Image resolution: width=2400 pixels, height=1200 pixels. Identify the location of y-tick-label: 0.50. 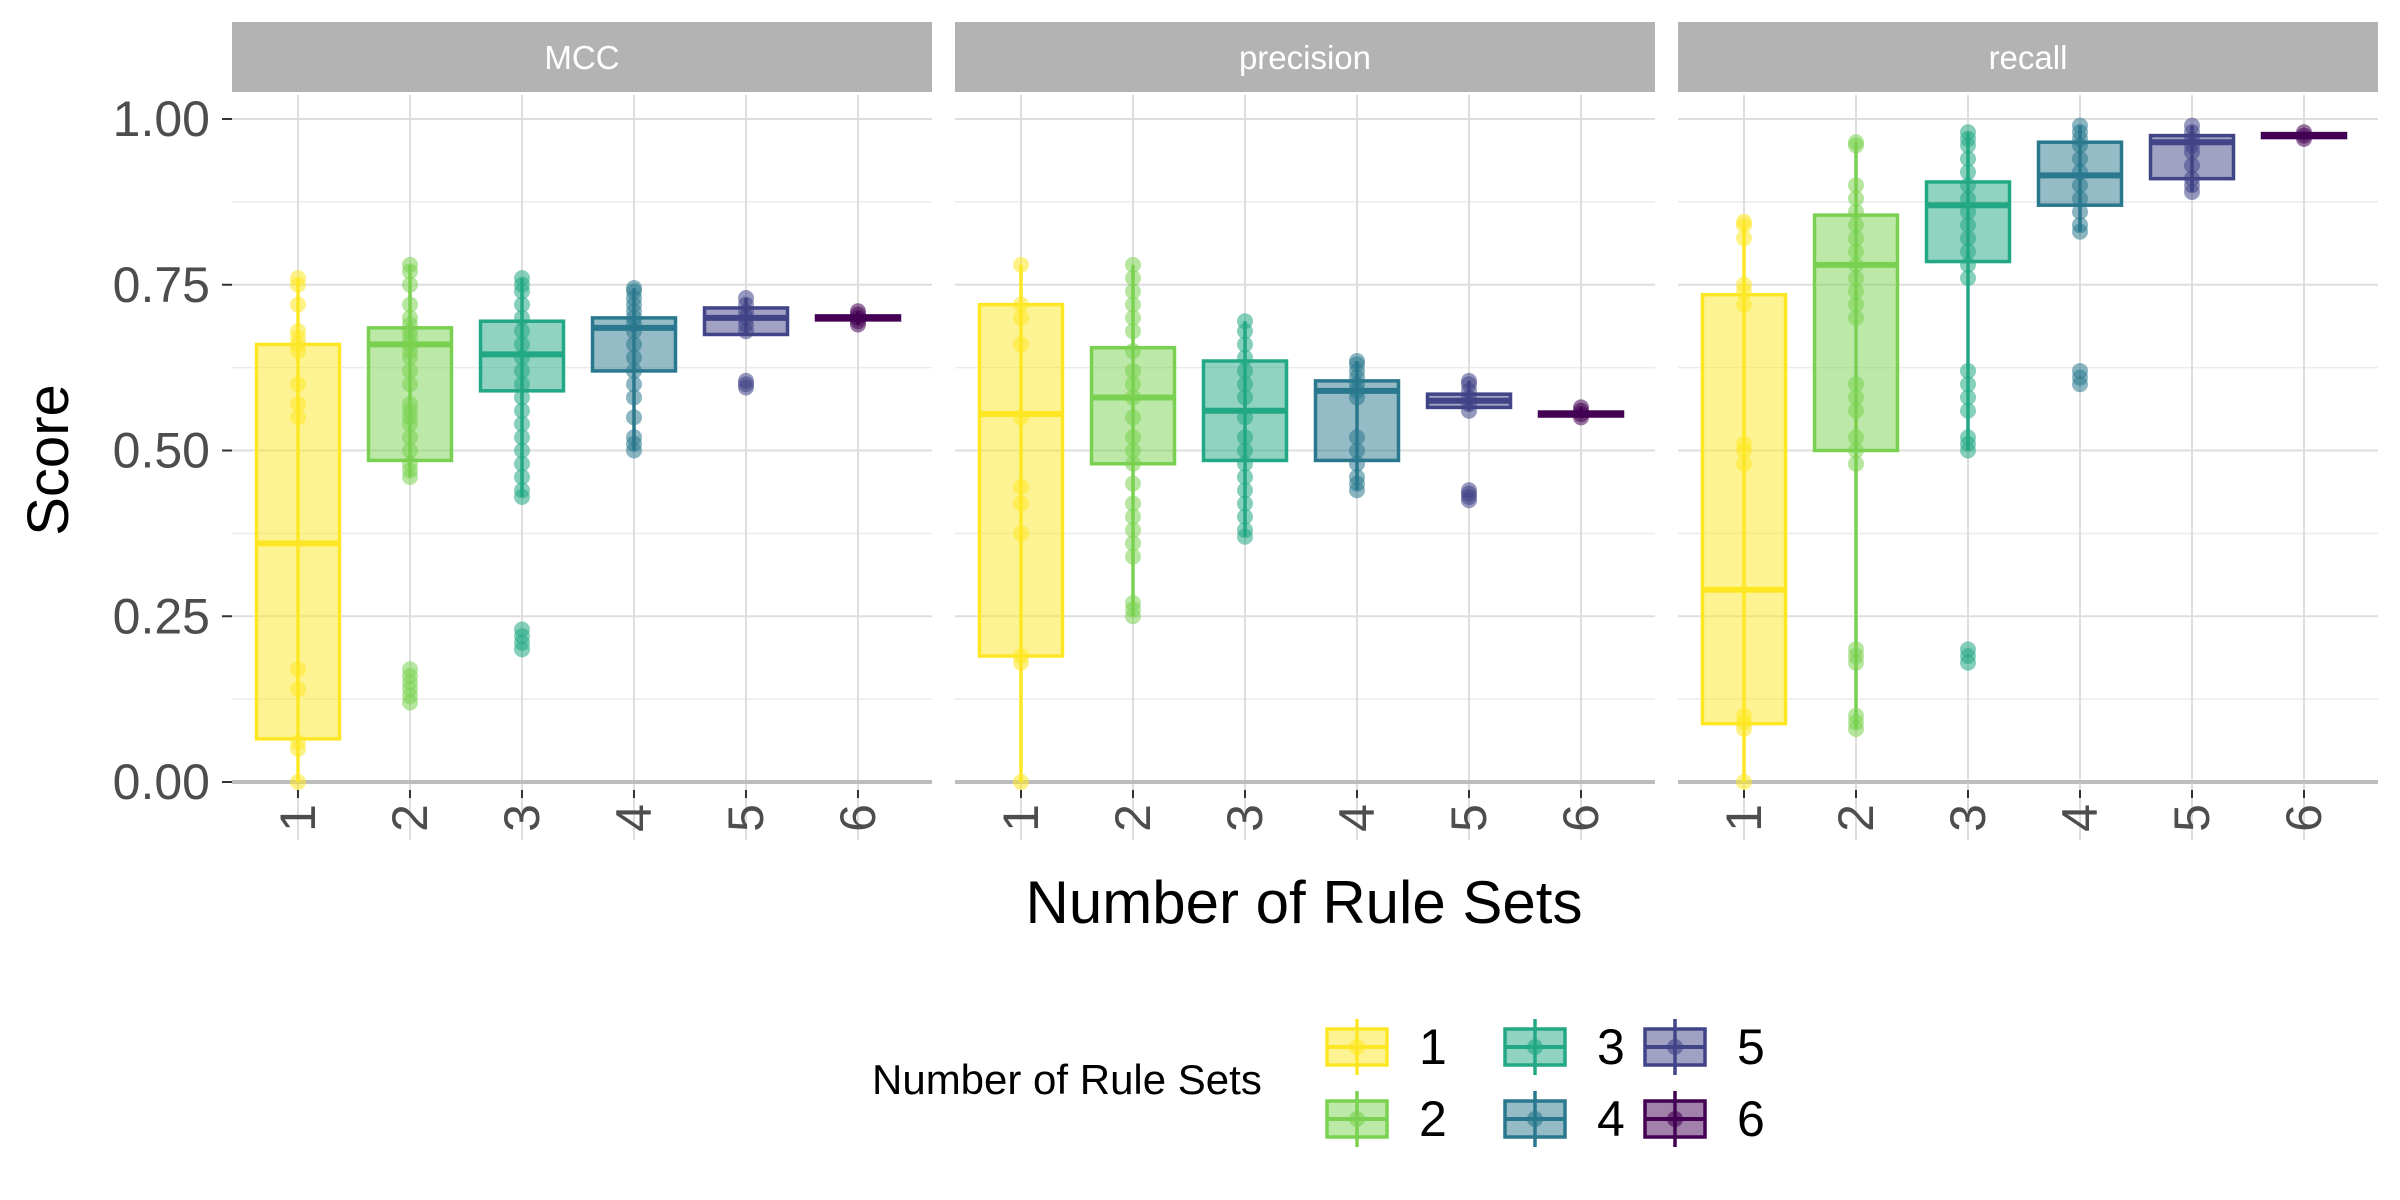
(161, 451).